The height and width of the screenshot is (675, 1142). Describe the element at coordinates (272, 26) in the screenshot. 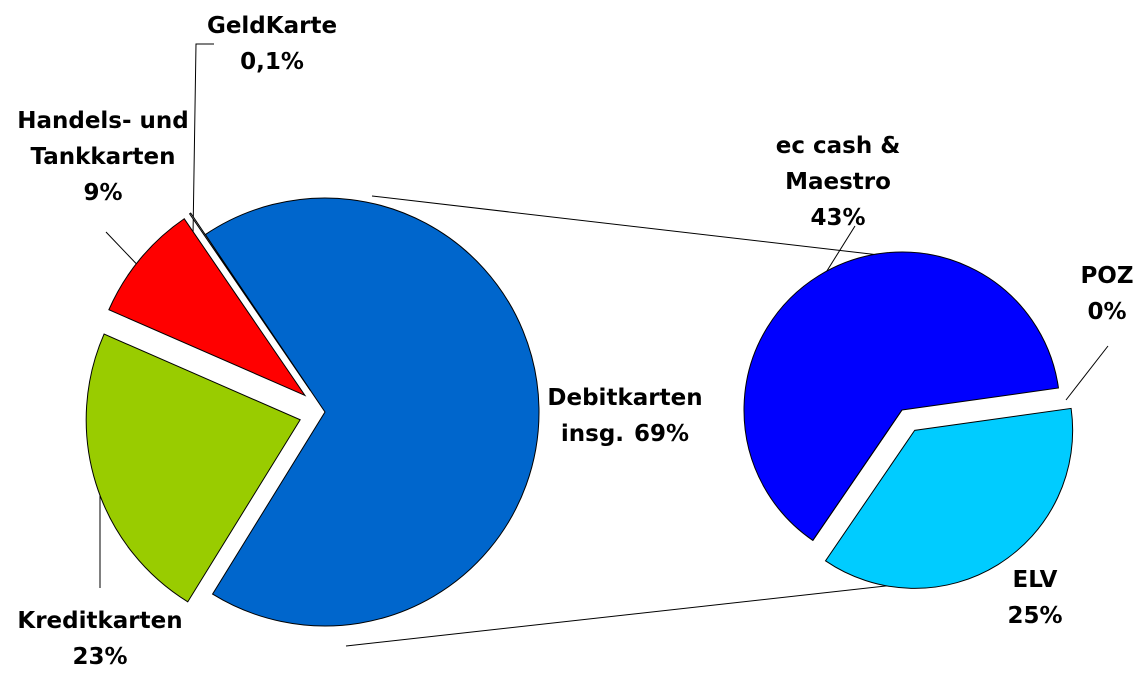

I see `category-label: GeldKarte` at that location.